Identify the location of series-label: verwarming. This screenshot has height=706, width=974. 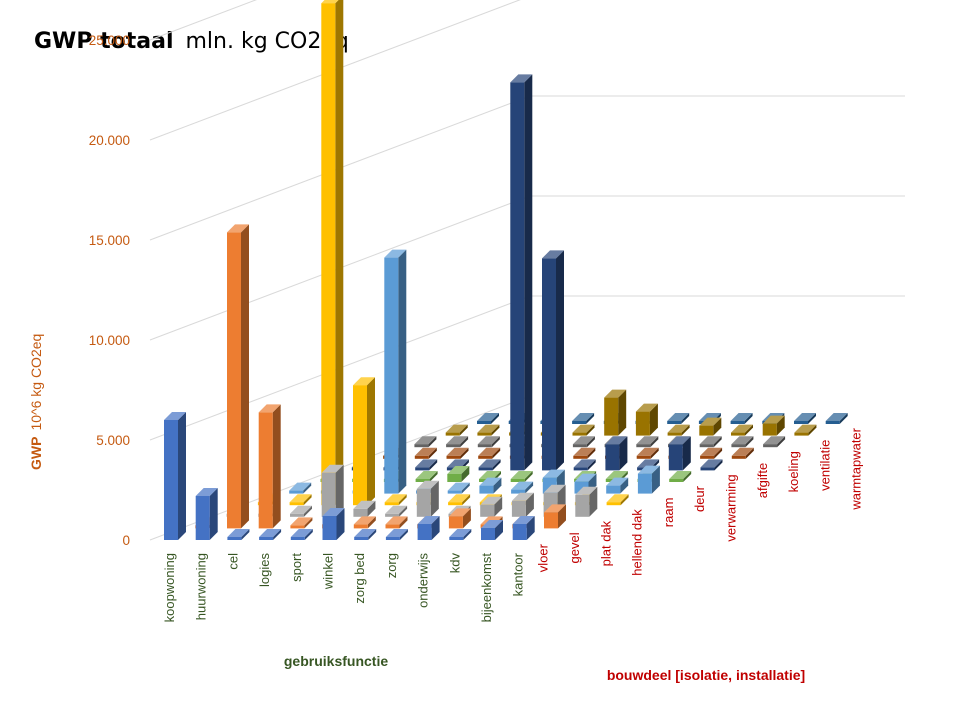
(731, 507).